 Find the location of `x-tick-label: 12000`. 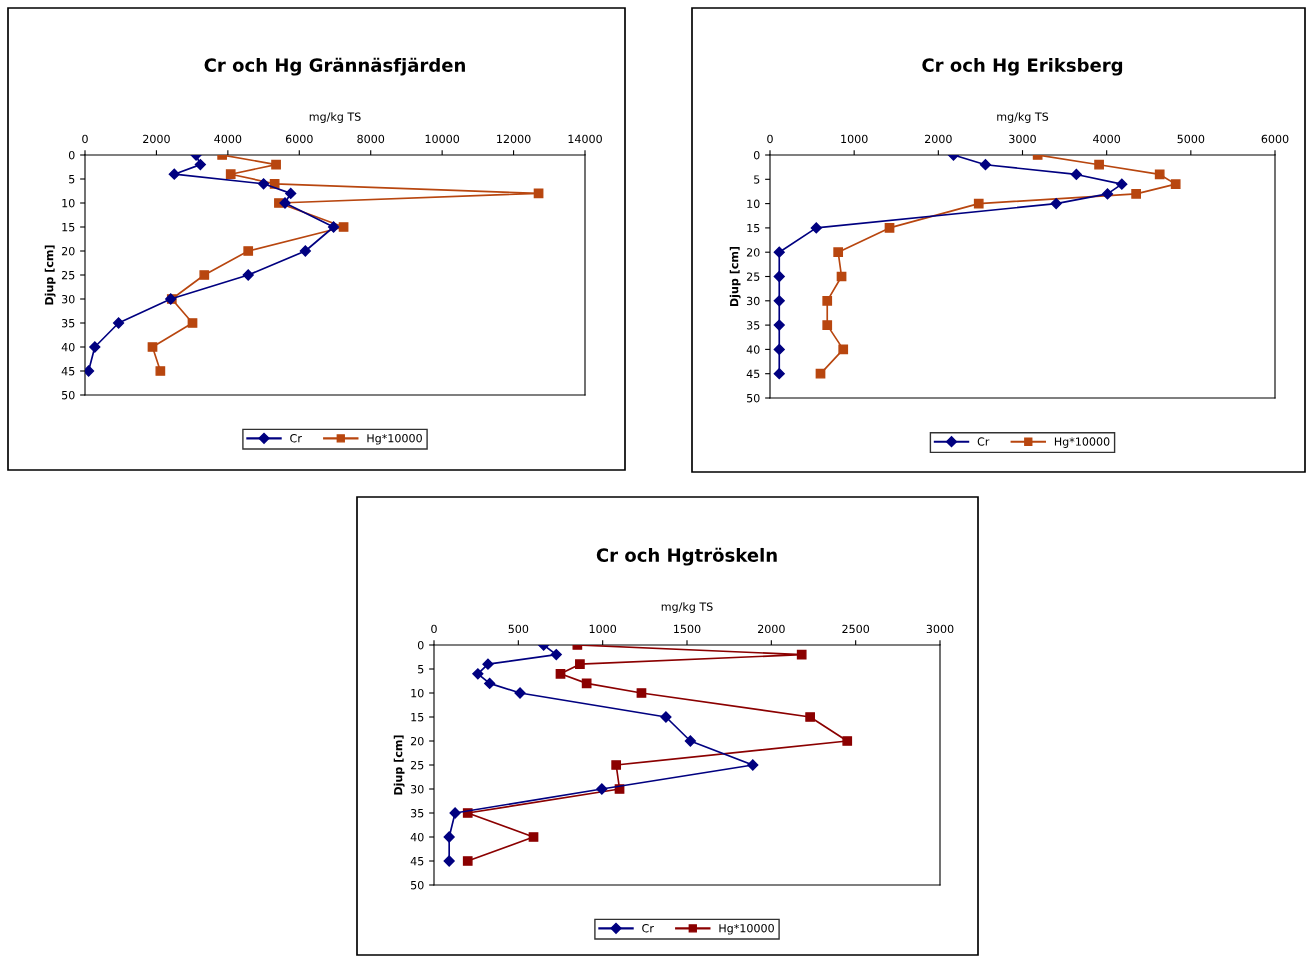

x-tick-label: 12000 is located at coordinates (514, 139).